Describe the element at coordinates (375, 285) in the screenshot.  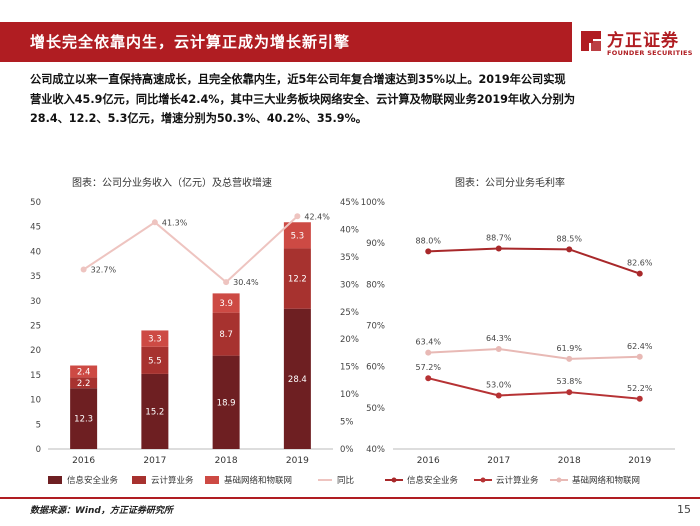
I see `right-y-tick-label: 80%` at that location.